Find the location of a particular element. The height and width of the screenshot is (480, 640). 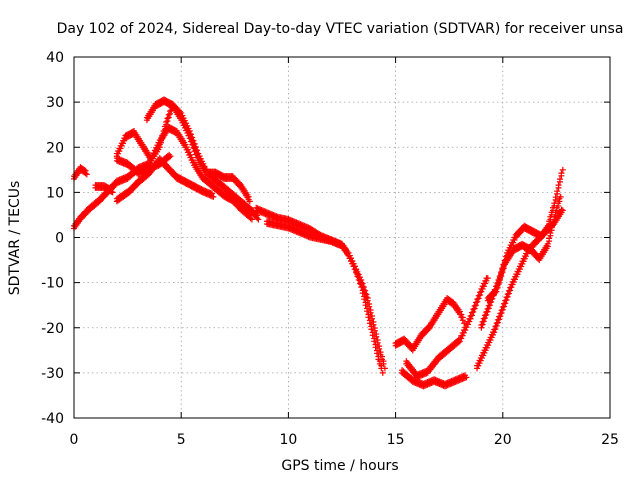

x-tick-label: 20 is located at coordinates (503, 440).